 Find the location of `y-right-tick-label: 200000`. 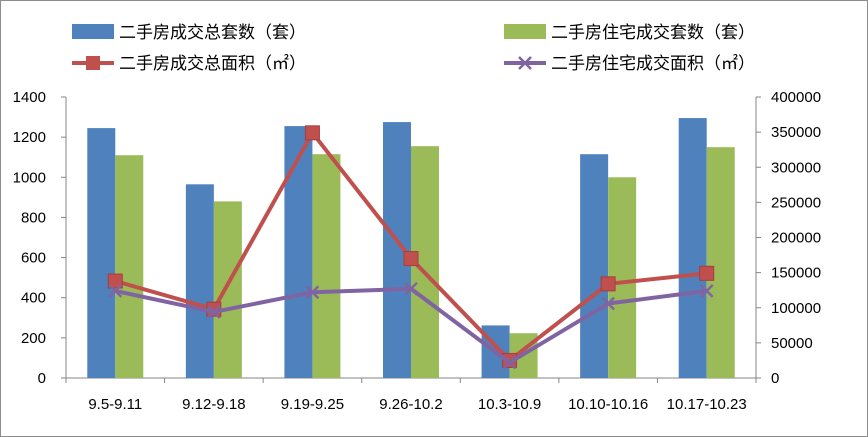

y-right-tick-label: 200000 is located at coordinates (796, 238).